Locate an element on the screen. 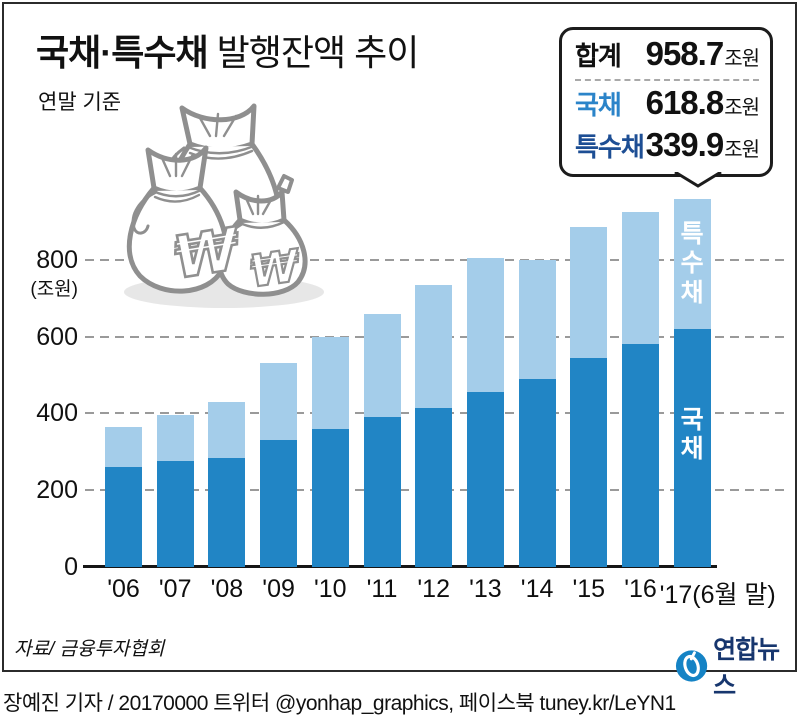 This screenshot has height=718, width=799. money-bag-right is located at coordinates (262, 235).